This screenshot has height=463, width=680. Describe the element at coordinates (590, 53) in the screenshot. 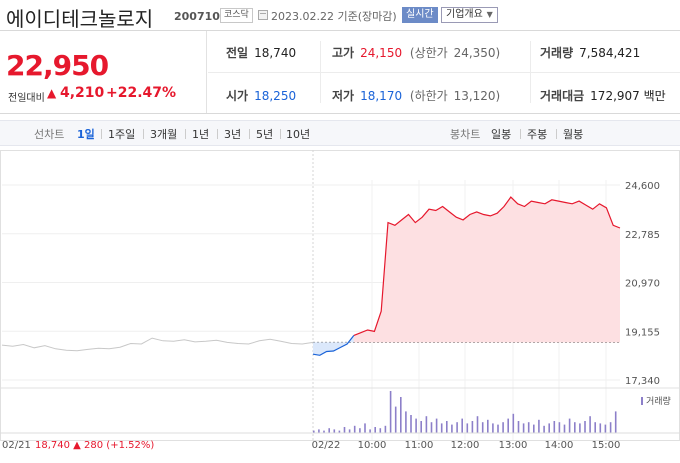

I see `stat-volume: 거래량 7,584,421` at that location.